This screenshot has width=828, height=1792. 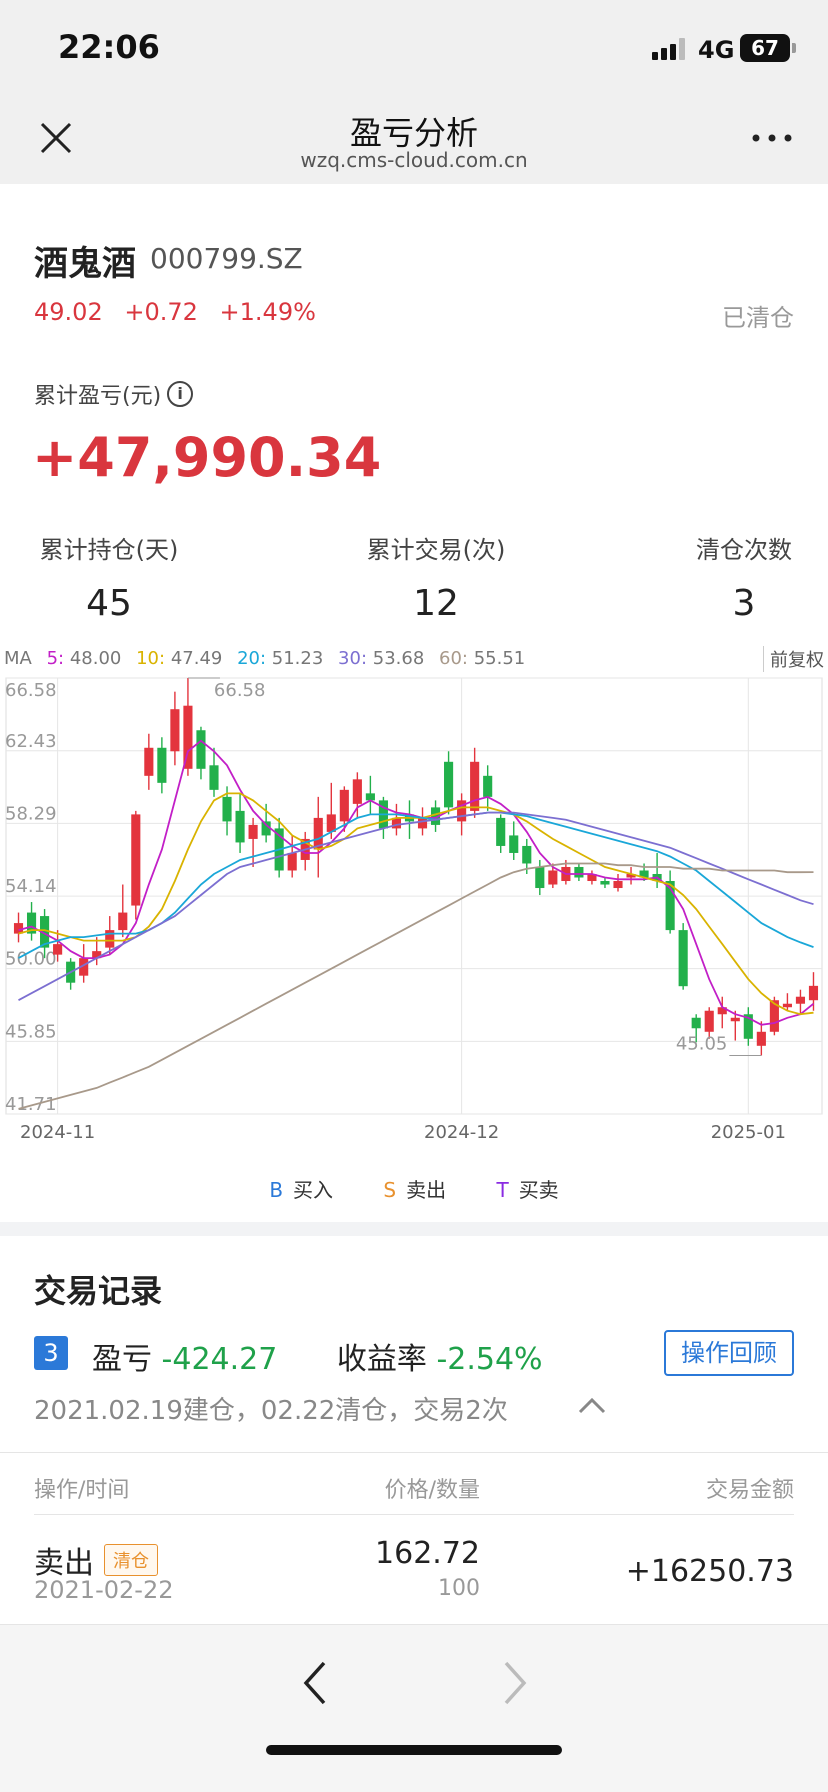 What do you see at coordinates (85, 264) in the screenshot?
I see `stock-name: 酒鬼酒` at bounding box center [85, 264].